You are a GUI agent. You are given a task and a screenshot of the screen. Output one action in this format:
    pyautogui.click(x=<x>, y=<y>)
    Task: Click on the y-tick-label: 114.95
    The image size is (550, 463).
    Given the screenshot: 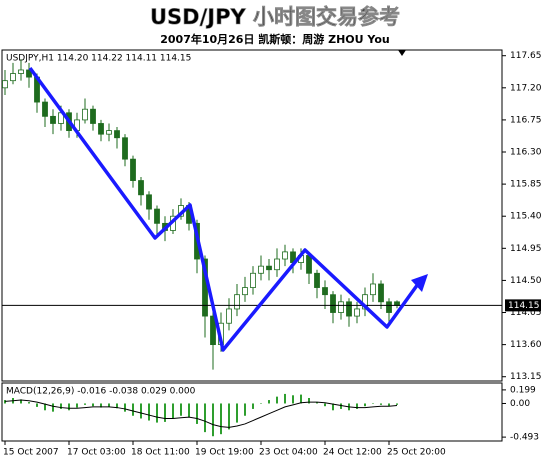 What is the action you would take?
    pyautogui.click(x=526, y=249)
    